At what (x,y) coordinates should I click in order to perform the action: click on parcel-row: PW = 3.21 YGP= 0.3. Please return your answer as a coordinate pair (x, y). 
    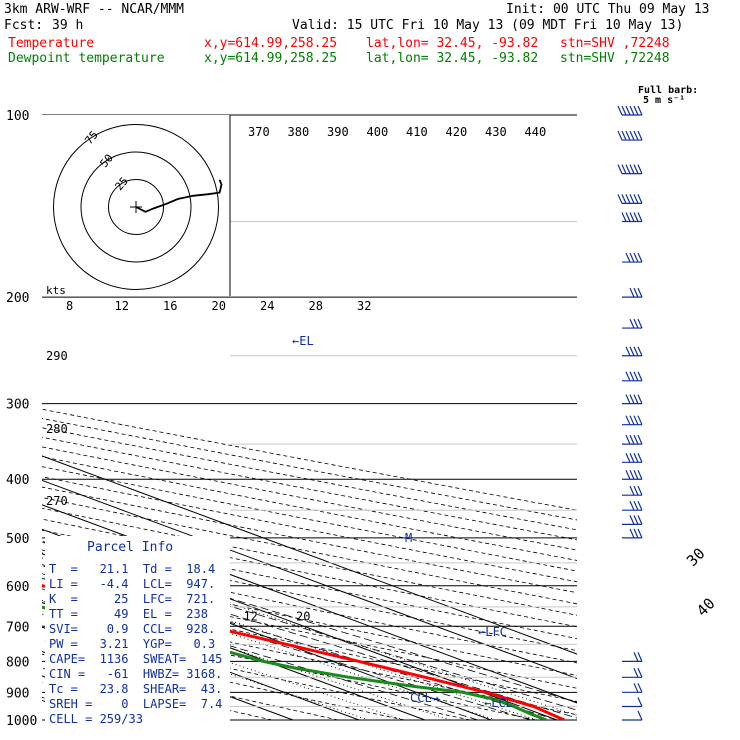
    Looking at the image, I should click on (132, 644).